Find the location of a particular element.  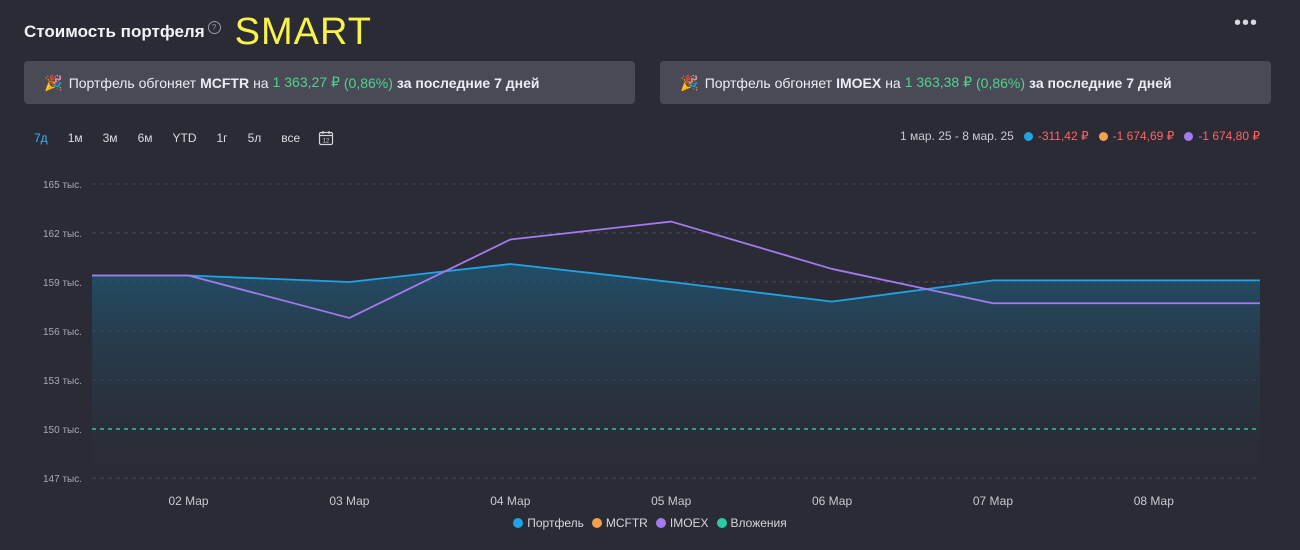

x-tick-label: 08 Мар is located at coordinates (1154, 501).